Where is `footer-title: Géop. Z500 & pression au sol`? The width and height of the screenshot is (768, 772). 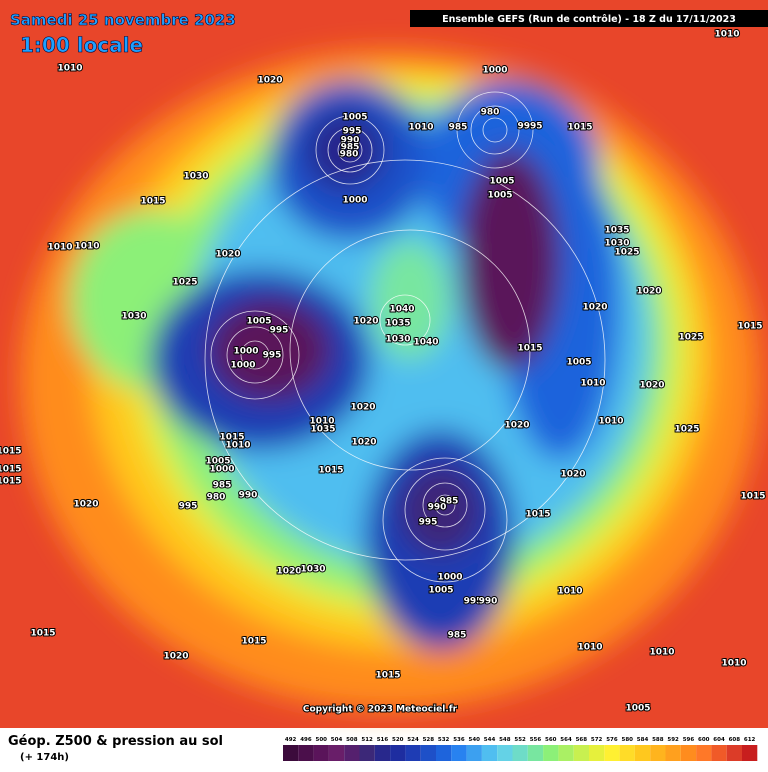 footer-title: Géop. Z500 & pression au sol is located at coordinates (115, 741).